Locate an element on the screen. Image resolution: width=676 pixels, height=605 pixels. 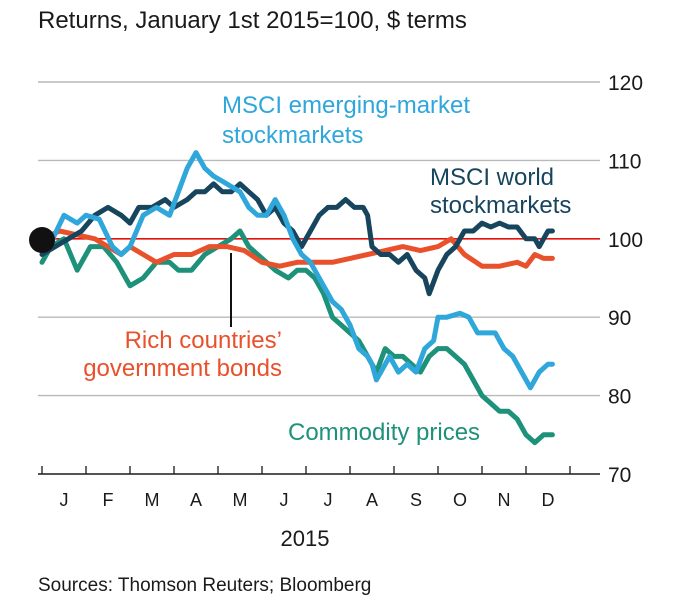
y-tick-label: 80 is located at coordinates (619, 397).